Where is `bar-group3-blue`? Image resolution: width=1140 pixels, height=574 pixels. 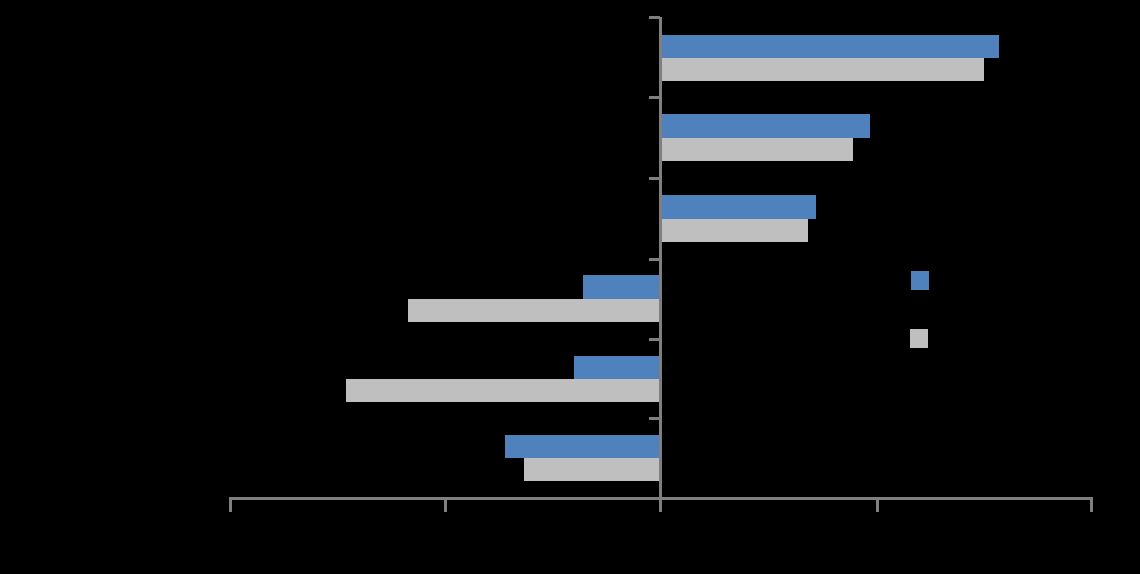 bar-group3-blue is located at coordinates (738, 207).